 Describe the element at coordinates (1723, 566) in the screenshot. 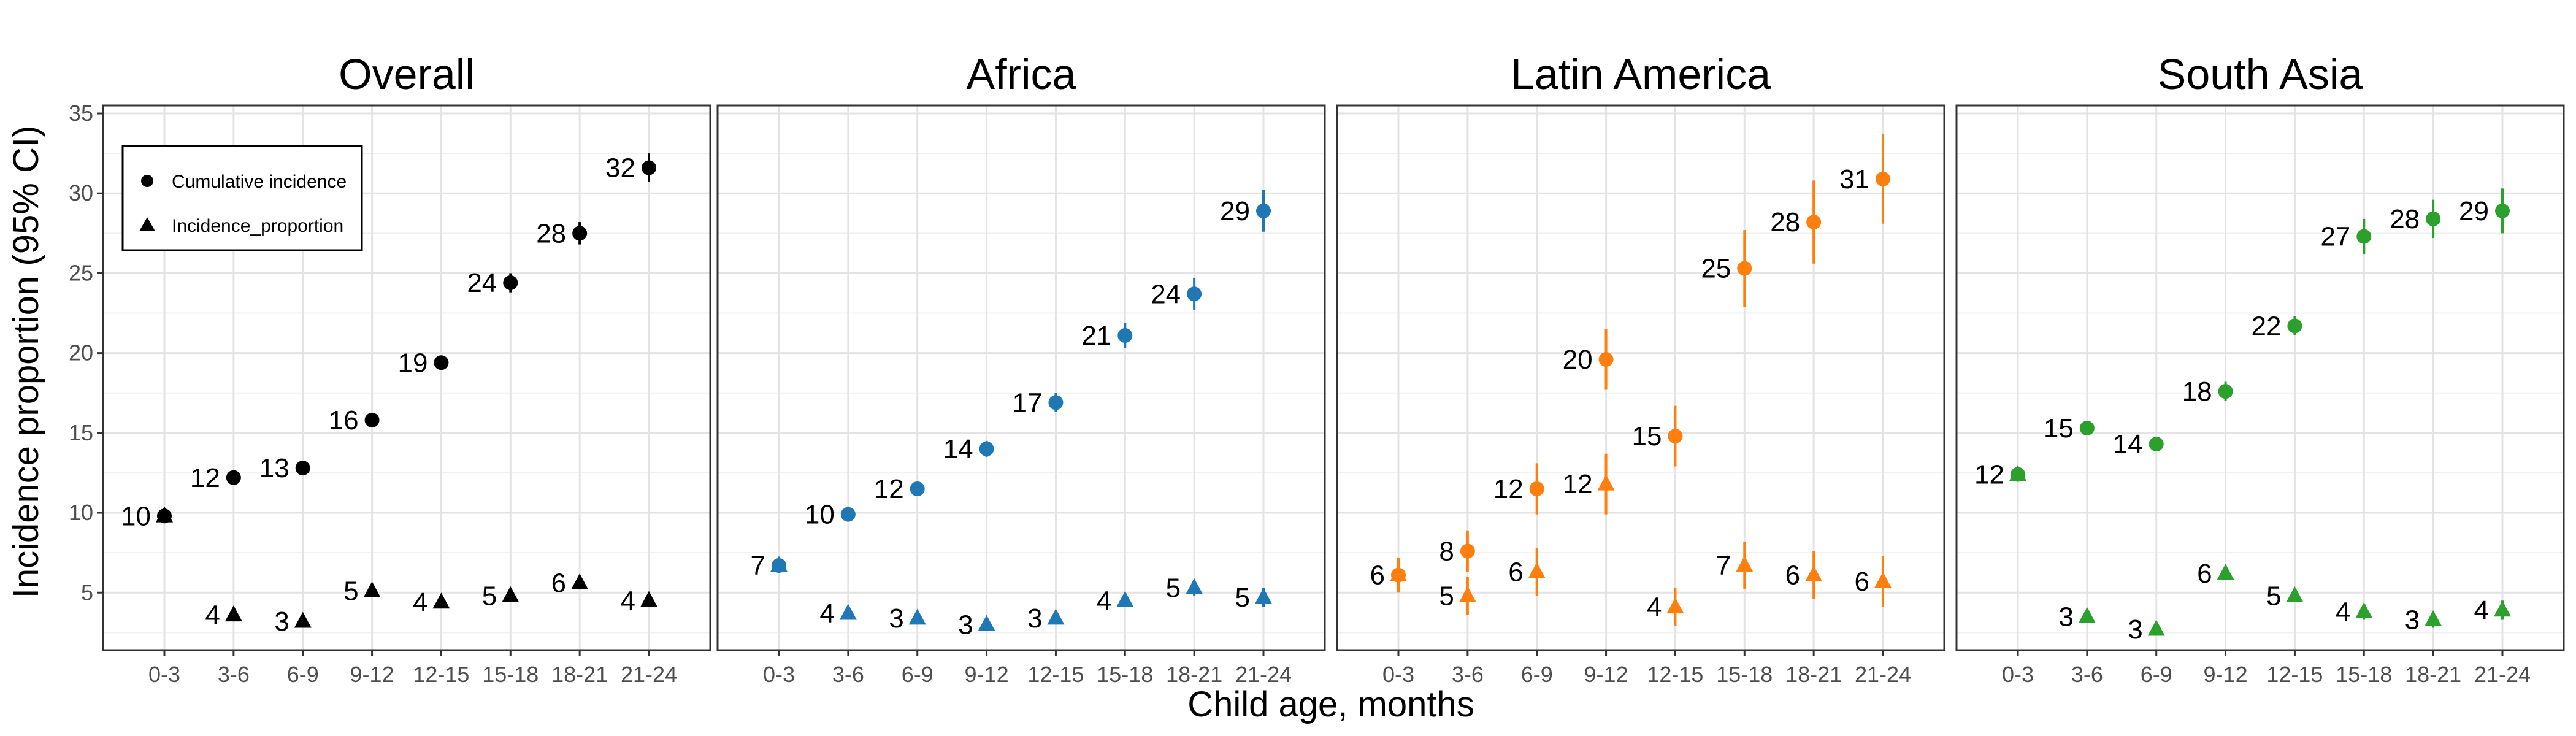

I see `incidence-data-label: 7` at that location.